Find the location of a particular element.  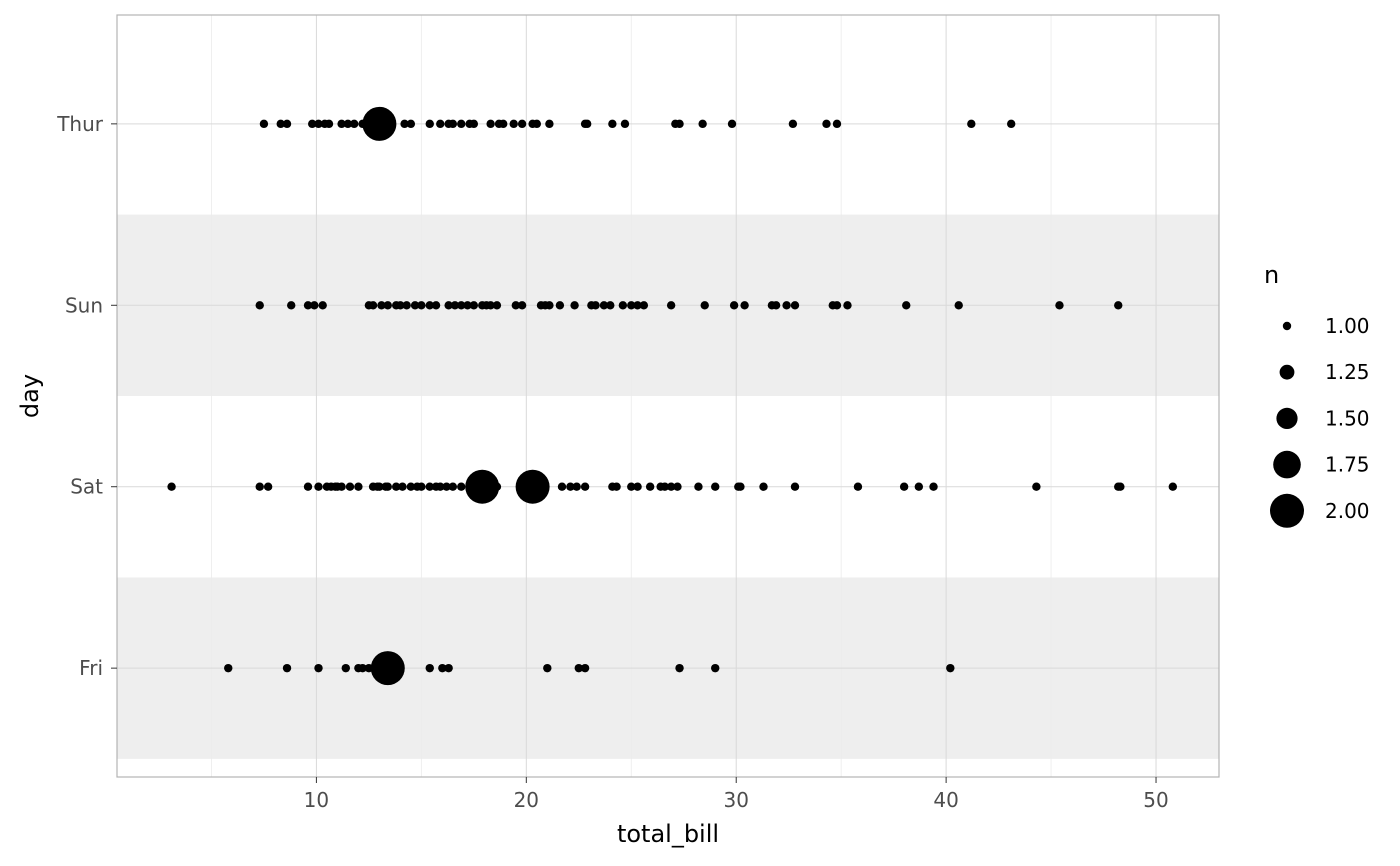

legend-label: 1.75 is located at coordinates (1347, 465).